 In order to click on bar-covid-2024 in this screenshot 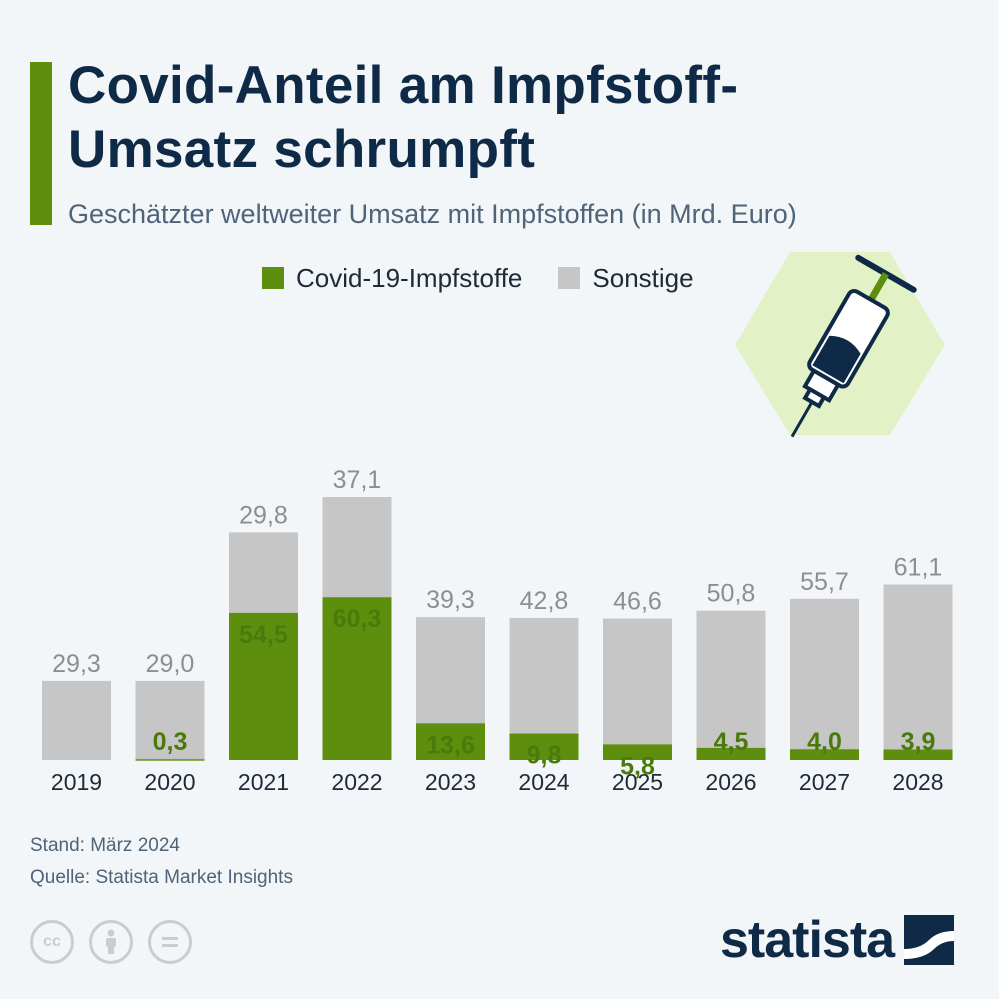, I will do `click(544, 746)`.